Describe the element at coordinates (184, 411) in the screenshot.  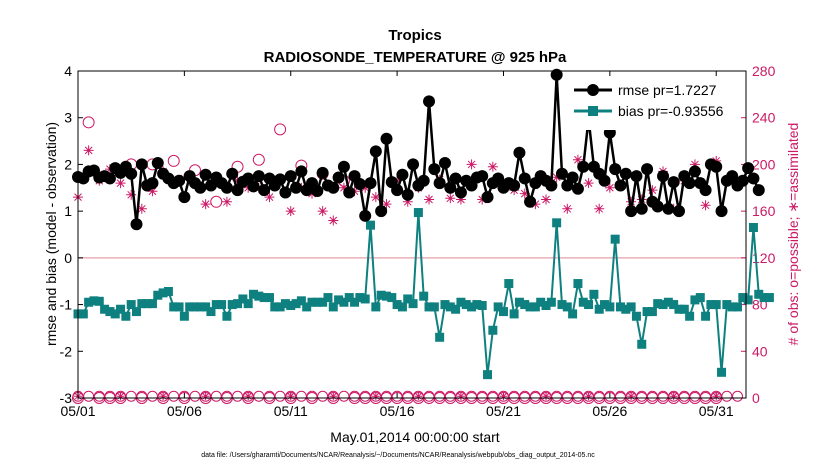
I see `x-tick-label: 05/06` at that location.